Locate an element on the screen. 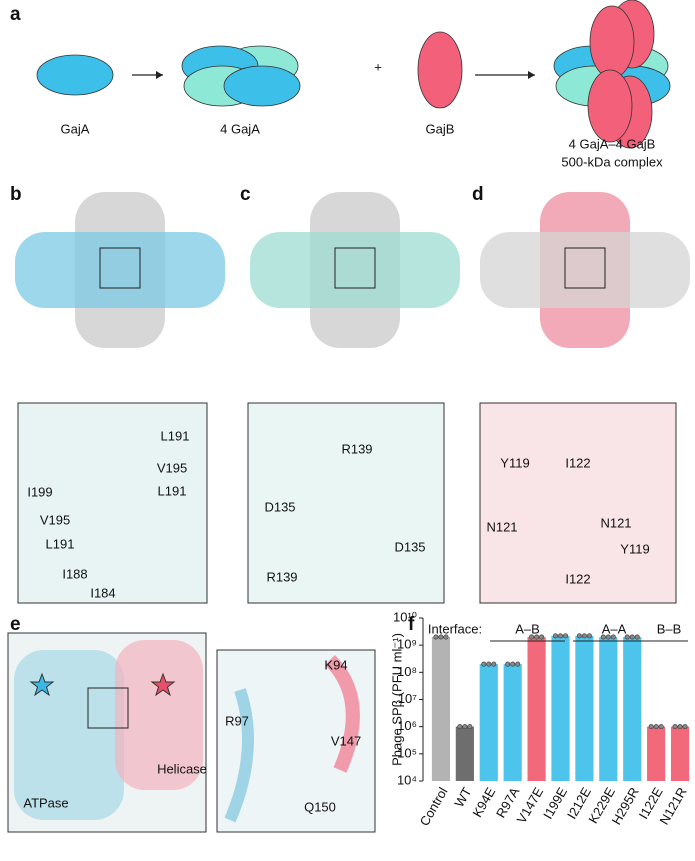  residue-label: I199 is located at coordinates (39, 491).